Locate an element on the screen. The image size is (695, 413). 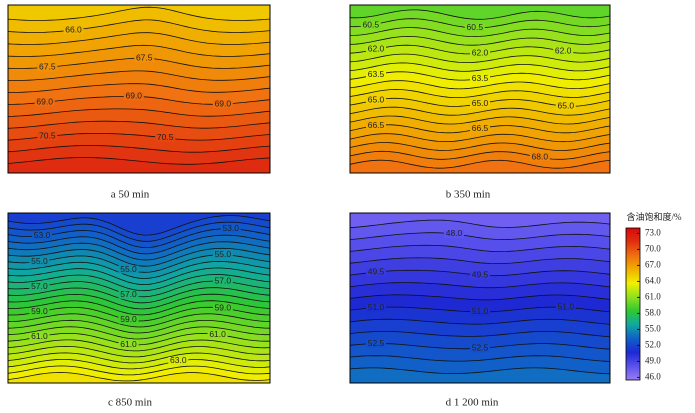
panel-caption: a 50 min is located at coordinates (130, 195).